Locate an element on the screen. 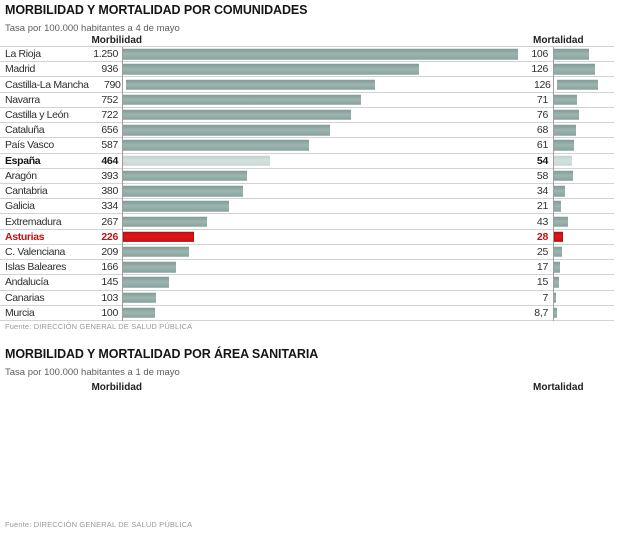  row-label: Madrid is located at coordinates (20, 69).